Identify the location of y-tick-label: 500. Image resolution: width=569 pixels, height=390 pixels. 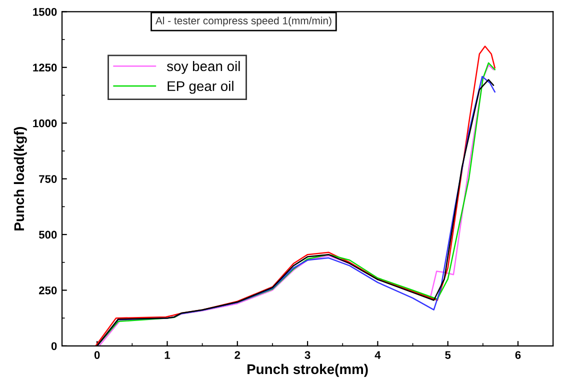
(47, 234).